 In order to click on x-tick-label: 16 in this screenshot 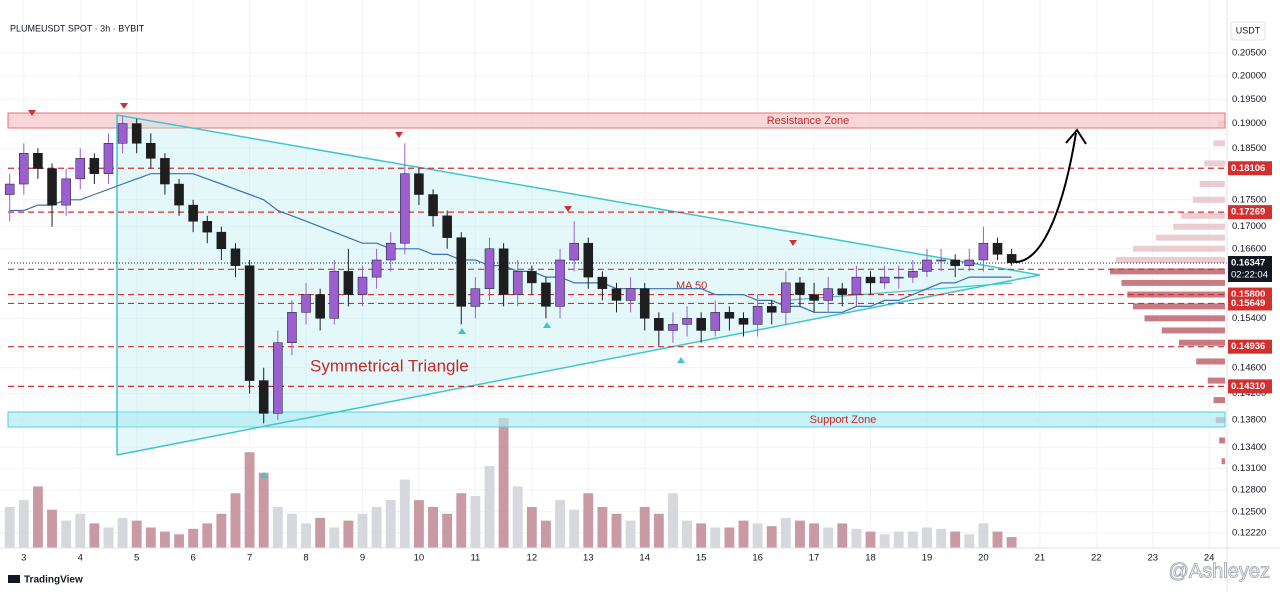, I will do `click(757, 558)`.